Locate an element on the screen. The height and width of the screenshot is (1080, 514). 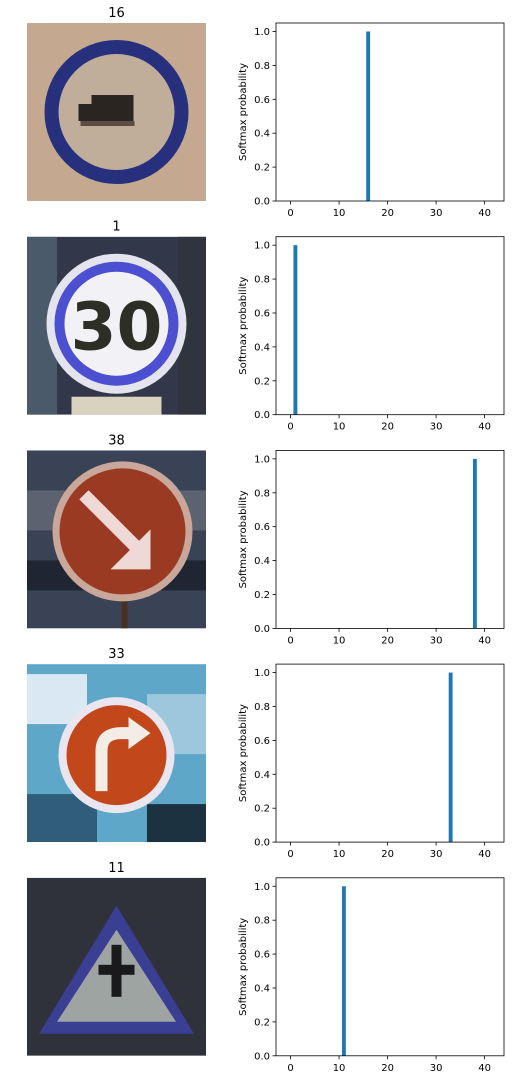
image-title: 33 is located at coordinates (116, 654).